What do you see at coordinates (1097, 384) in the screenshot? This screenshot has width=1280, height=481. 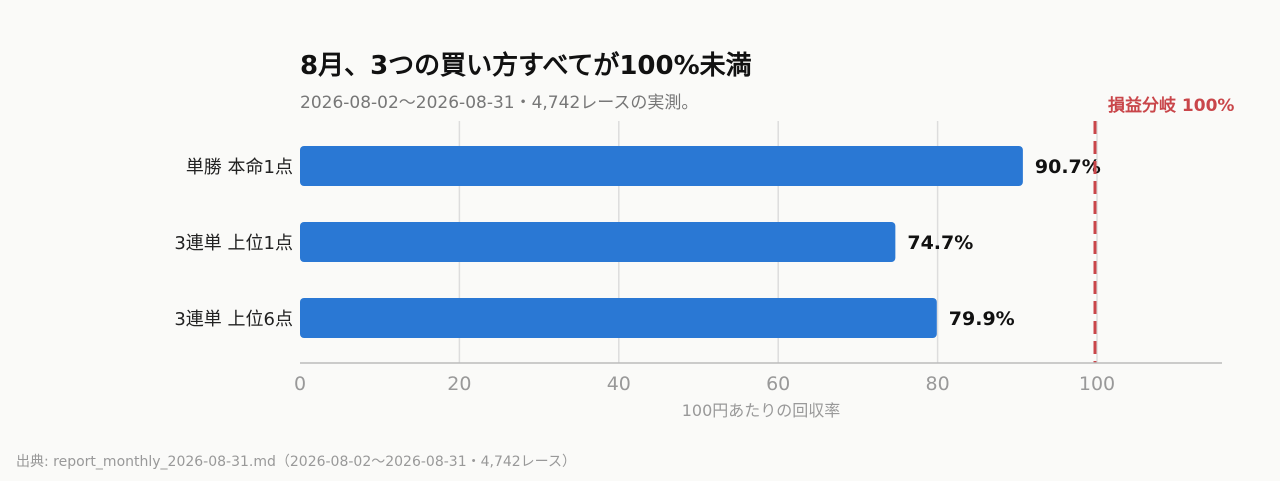 I see `x-tick-label: 100` at bounding box center [1097, 384].